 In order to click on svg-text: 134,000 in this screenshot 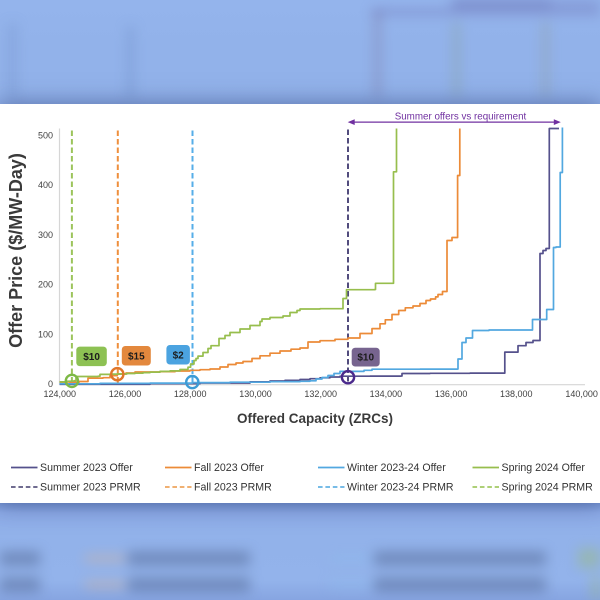, I will do `click(386, 394)`.